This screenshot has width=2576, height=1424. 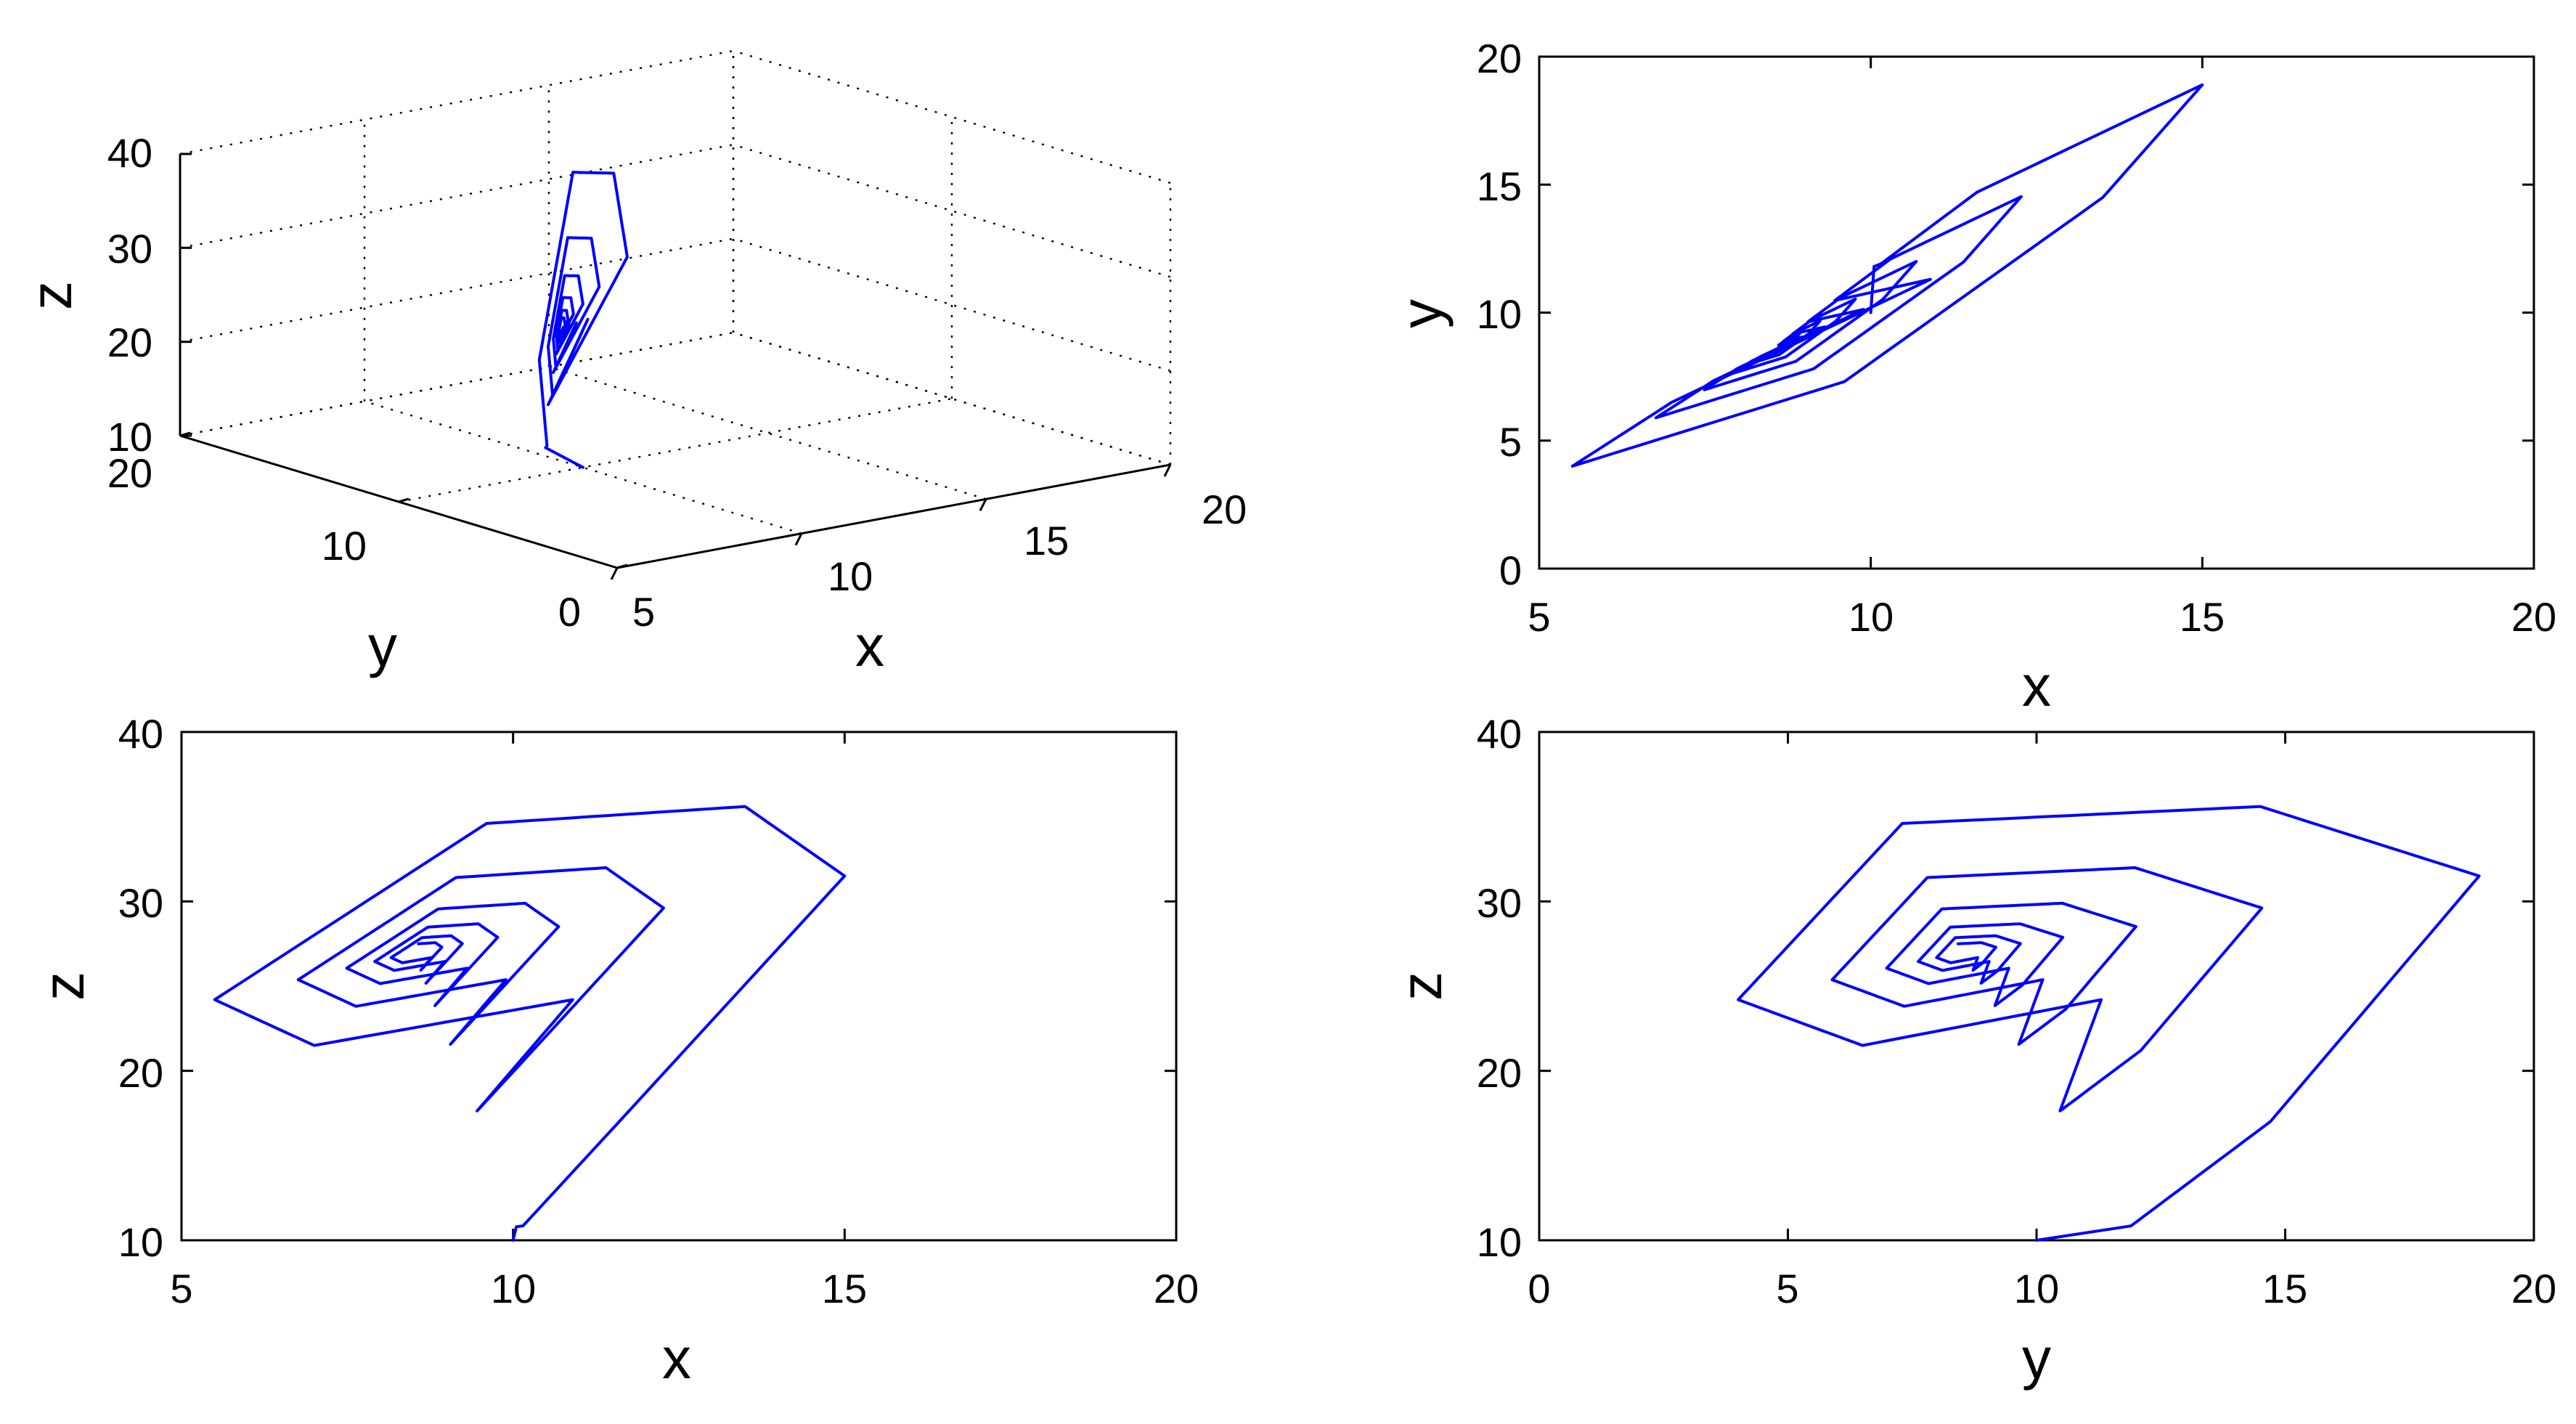 I want to click on panel-yz-y-tick-30: 30, so click(x=1499, y=903).